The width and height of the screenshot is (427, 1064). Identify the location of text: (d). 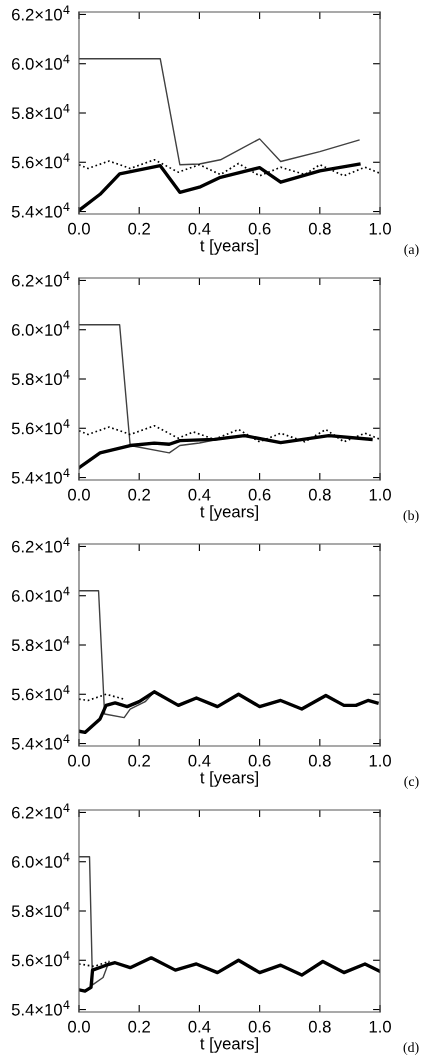
(411, 1048).